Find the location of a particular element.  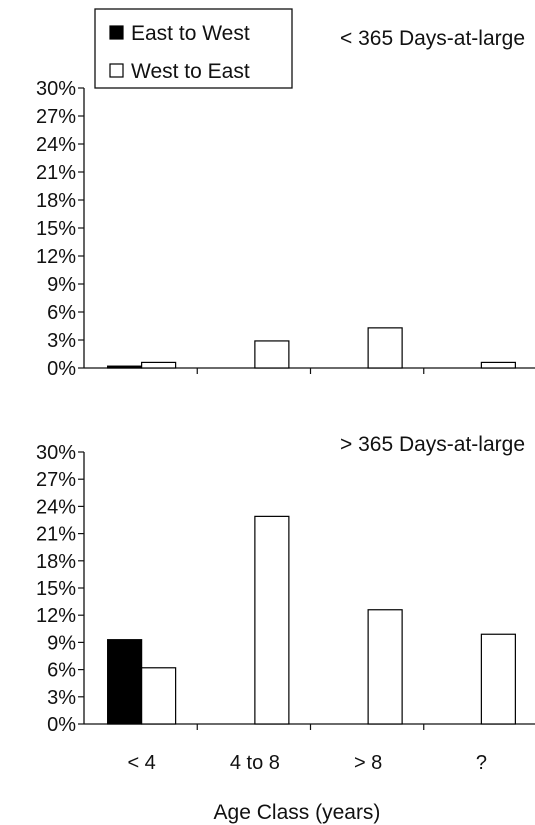

x-tick-label: < 4 is located at coordinates (141, 763).